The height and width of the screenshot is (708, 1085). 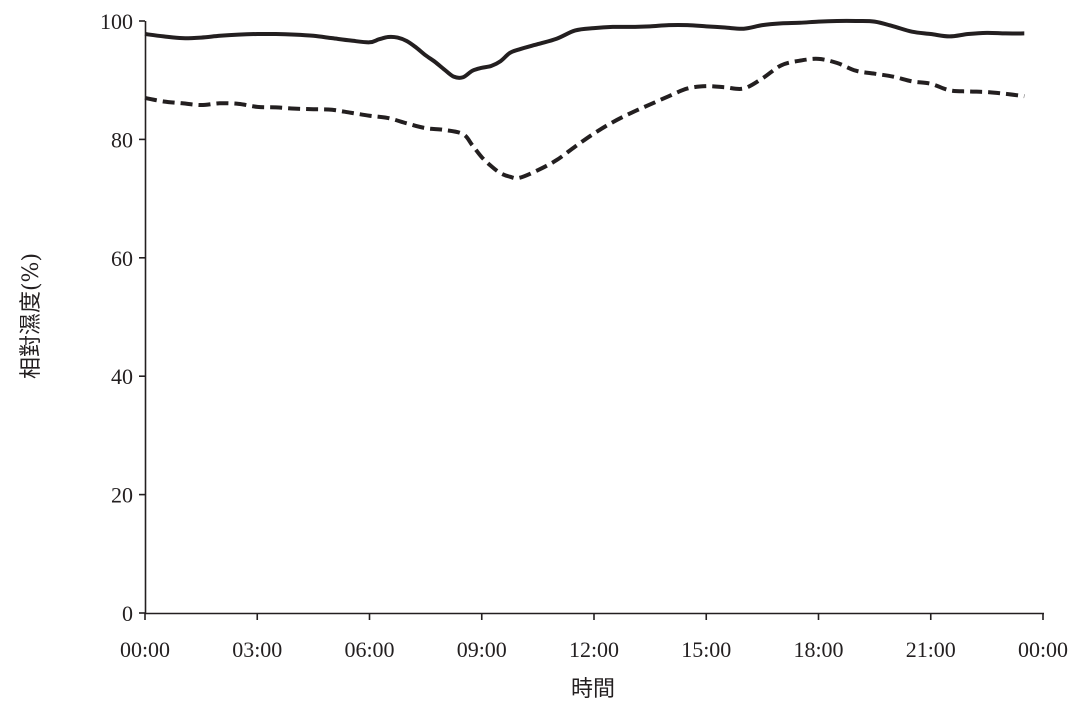 I want to click on x-tick-label: 18:00, so click(x=818, y=649).